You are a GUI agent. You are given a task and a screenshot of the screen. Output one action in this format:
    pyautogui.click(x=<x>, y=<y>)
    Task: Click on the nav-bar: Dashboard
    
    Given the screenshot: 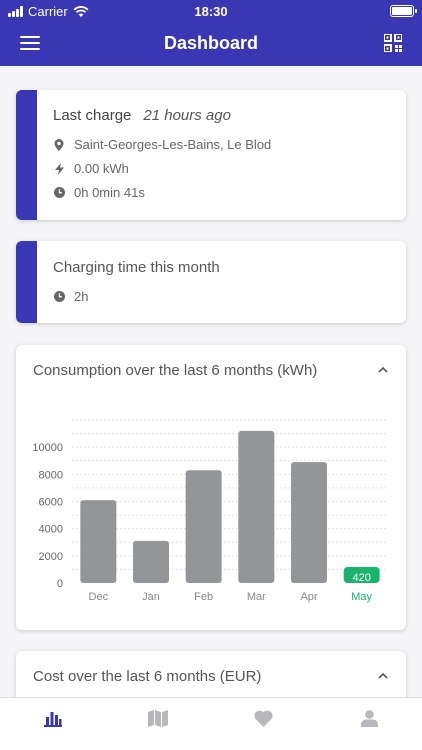 What is the action you would take?
    pyautogui.click(x=211, y=44)
    